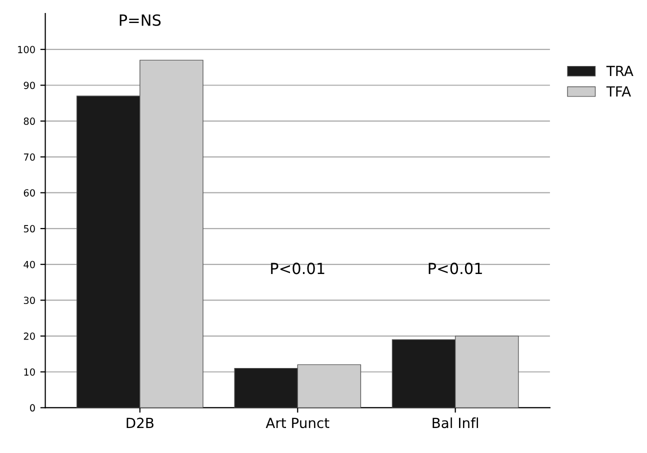 The width and height of the screenshot is (647, 453). I want to click on y-tick-label: 0, so click(32, 408).